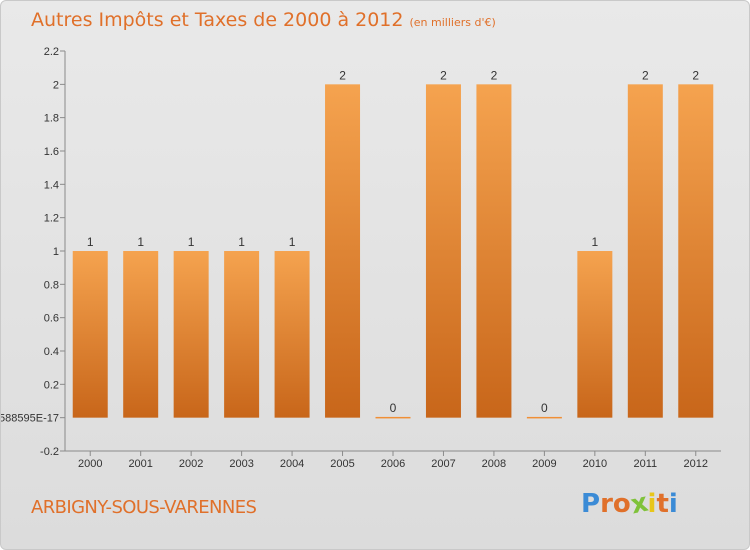  Describe the element at coordinates (292, 334) in the screenshot. I see `bar-2004` at that location.